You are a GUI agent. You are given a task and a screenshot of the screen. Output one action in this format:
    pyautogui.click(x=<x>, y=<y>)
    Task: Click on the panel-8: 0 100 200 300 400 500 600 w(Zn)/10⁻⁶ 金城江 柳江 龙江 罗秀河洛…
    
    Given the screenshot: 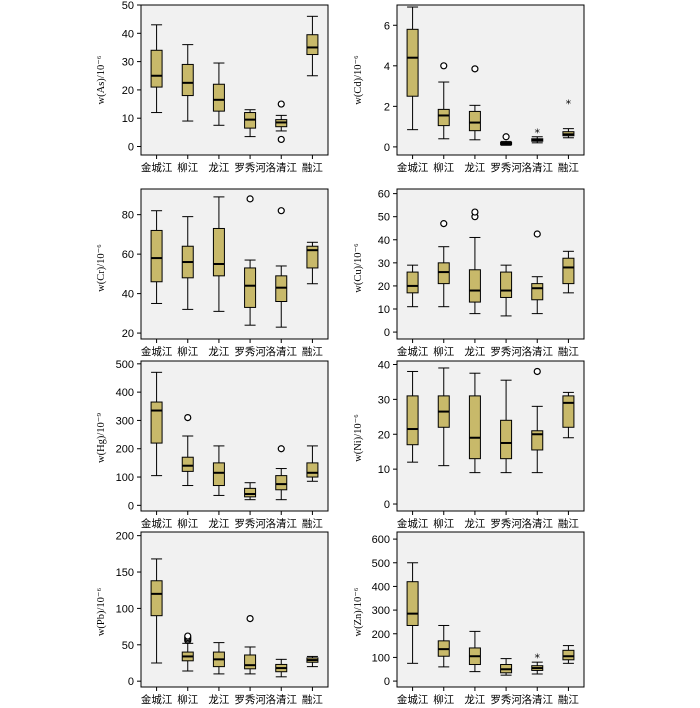 What is the action you would take?
    pyautogui.click(x=469, y=618)
    